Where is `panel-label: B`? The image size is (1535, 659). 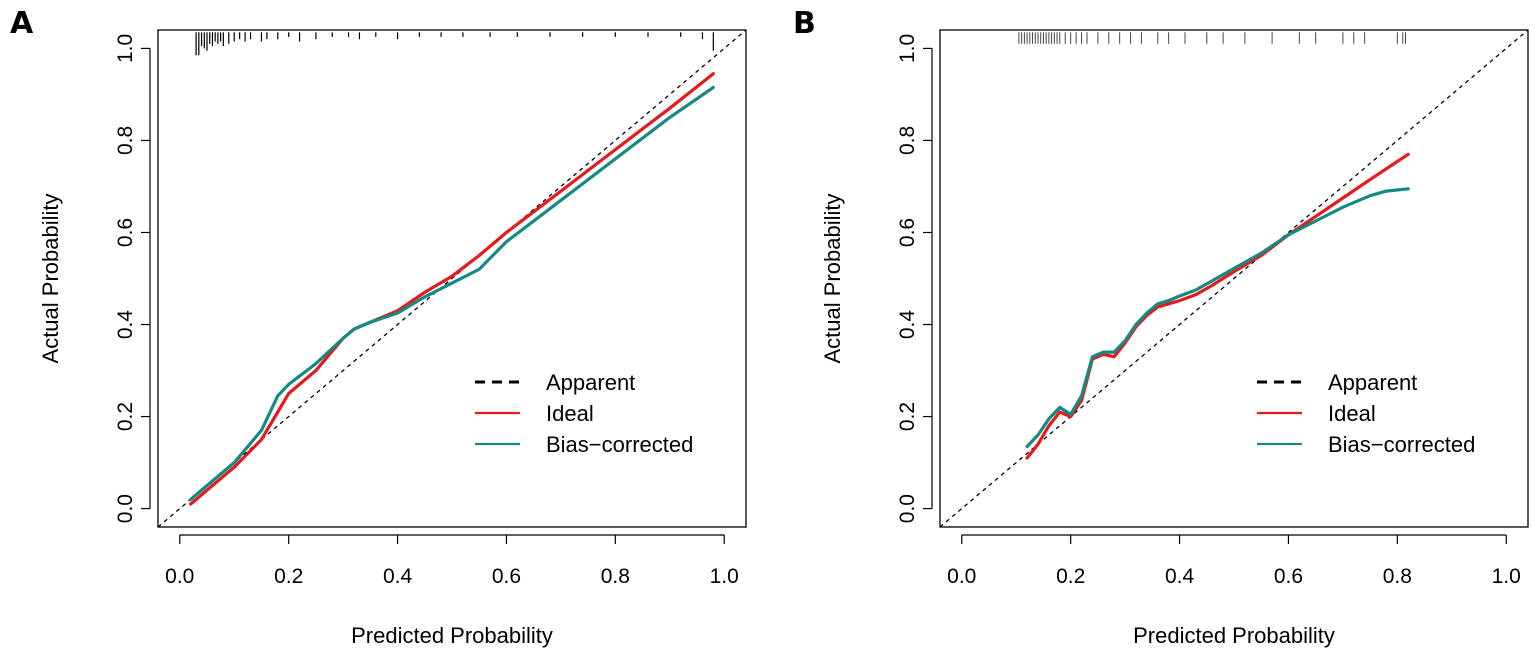 panel-label: B is located at coordinates (804, 23).